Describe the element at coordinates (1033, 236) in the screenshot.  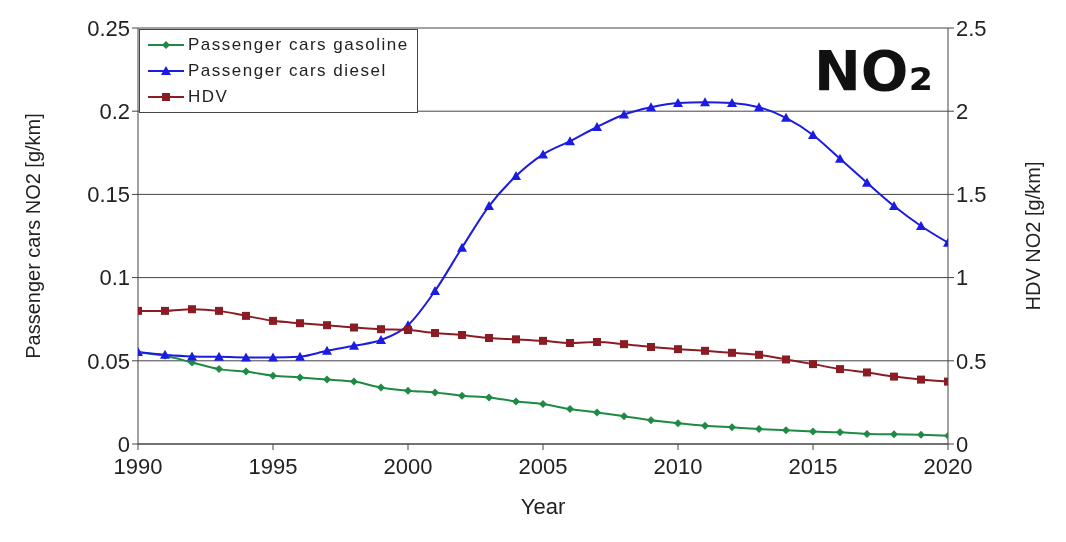
I see `y2-axis-title: HDV NO2 [g/km]` at that location.